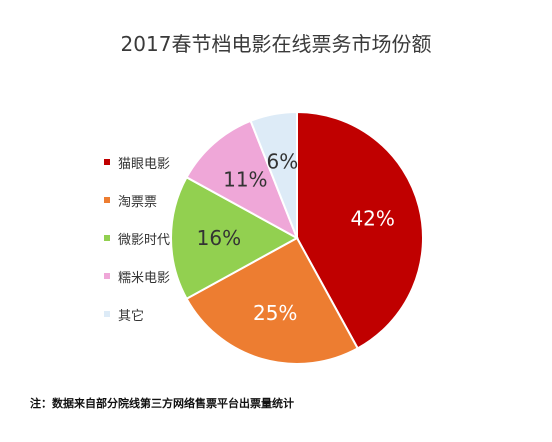 Image resolution: width=552 pixels, height=442 pixels. Describe the element at coordinates (219, 238) in the screenshot. I see `data-label-weiying: 16%` at that location.